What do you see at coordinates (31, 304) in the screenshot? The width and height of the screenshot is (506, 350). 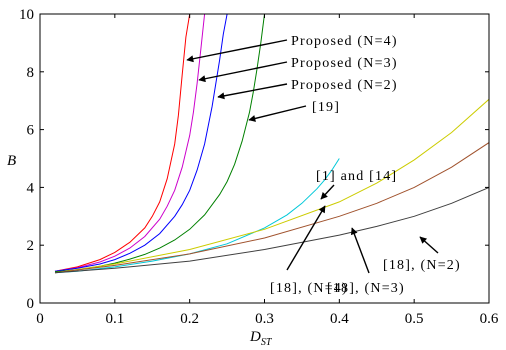 I see `y-tick-label: 0` at bounding box center [31, 304].